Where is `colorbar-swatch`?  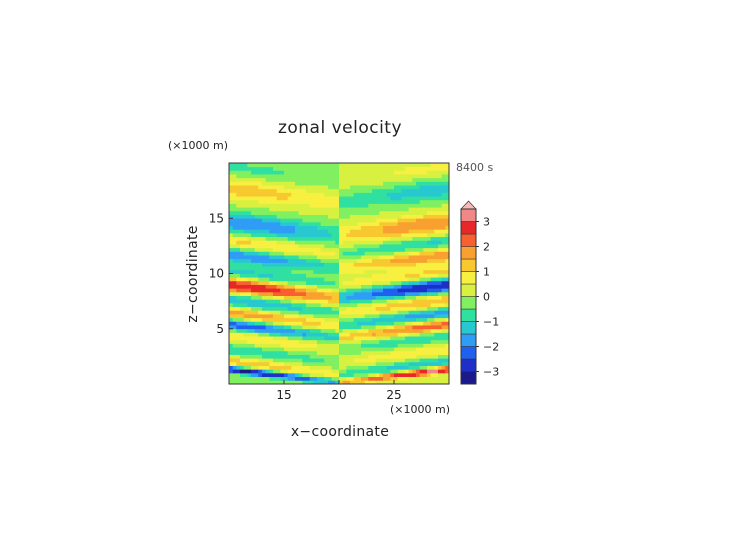
colorbar-swatch is located at coordinates (468, 265).